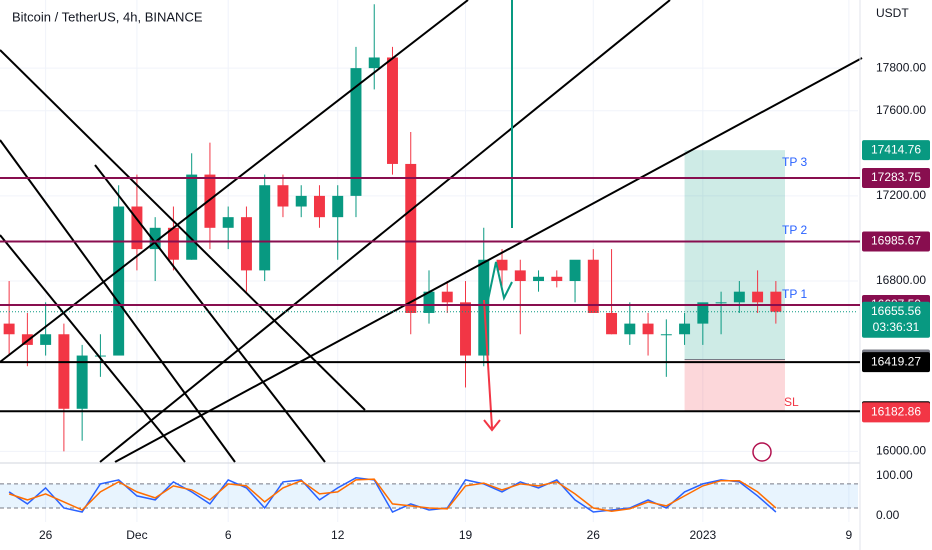 This screenshot has width=932, height=550. I want to click on alert-icon, so click(762, 452).